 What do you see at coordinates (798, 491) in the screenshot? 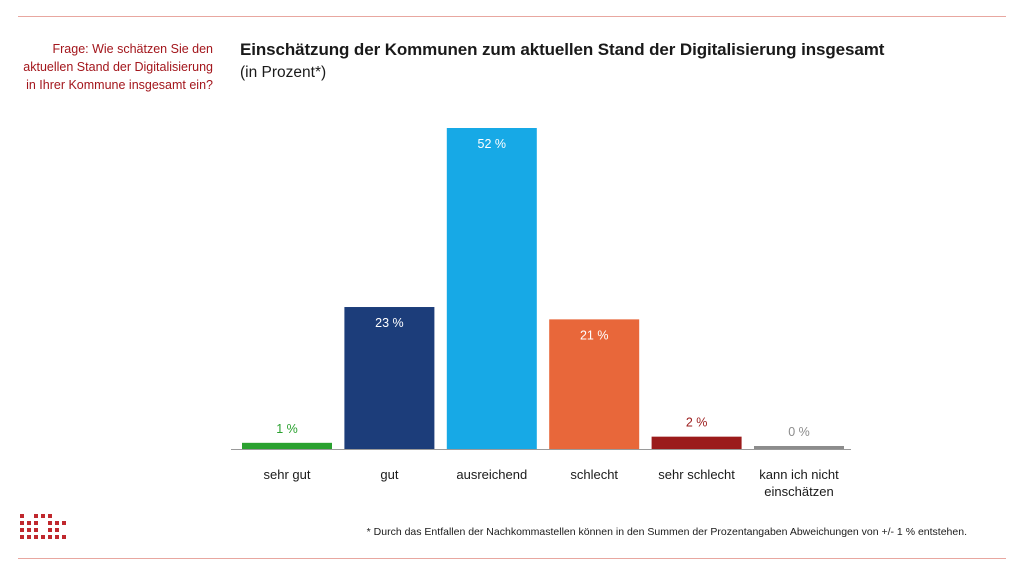
I see `category-label-5: einschätzen` at bounding box center [798, 491].